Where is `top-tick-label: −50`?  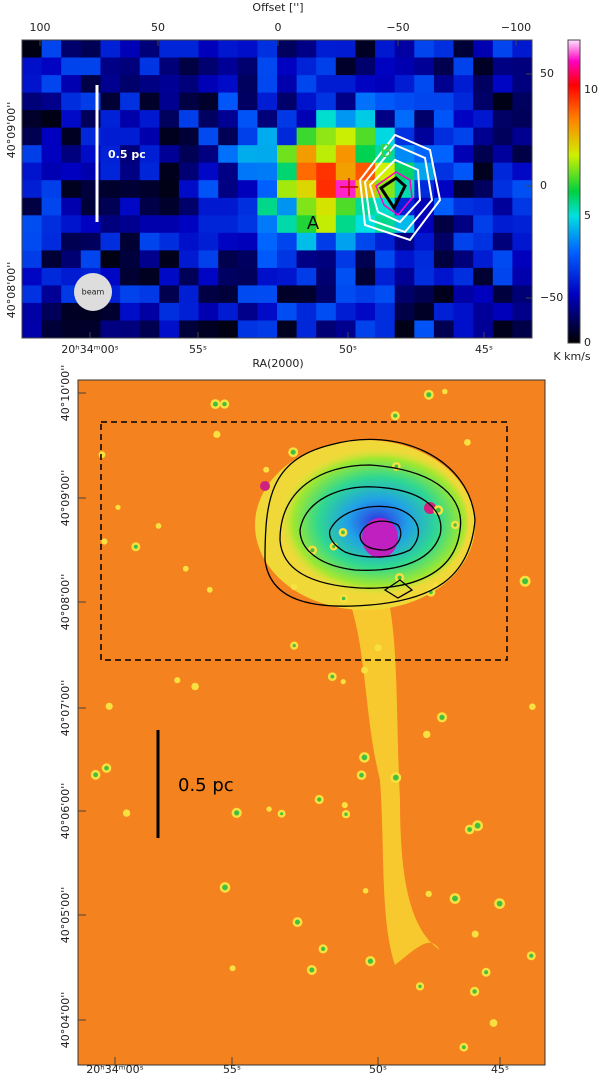
top-tick-label: −50 is located at coordinates (397, 27).